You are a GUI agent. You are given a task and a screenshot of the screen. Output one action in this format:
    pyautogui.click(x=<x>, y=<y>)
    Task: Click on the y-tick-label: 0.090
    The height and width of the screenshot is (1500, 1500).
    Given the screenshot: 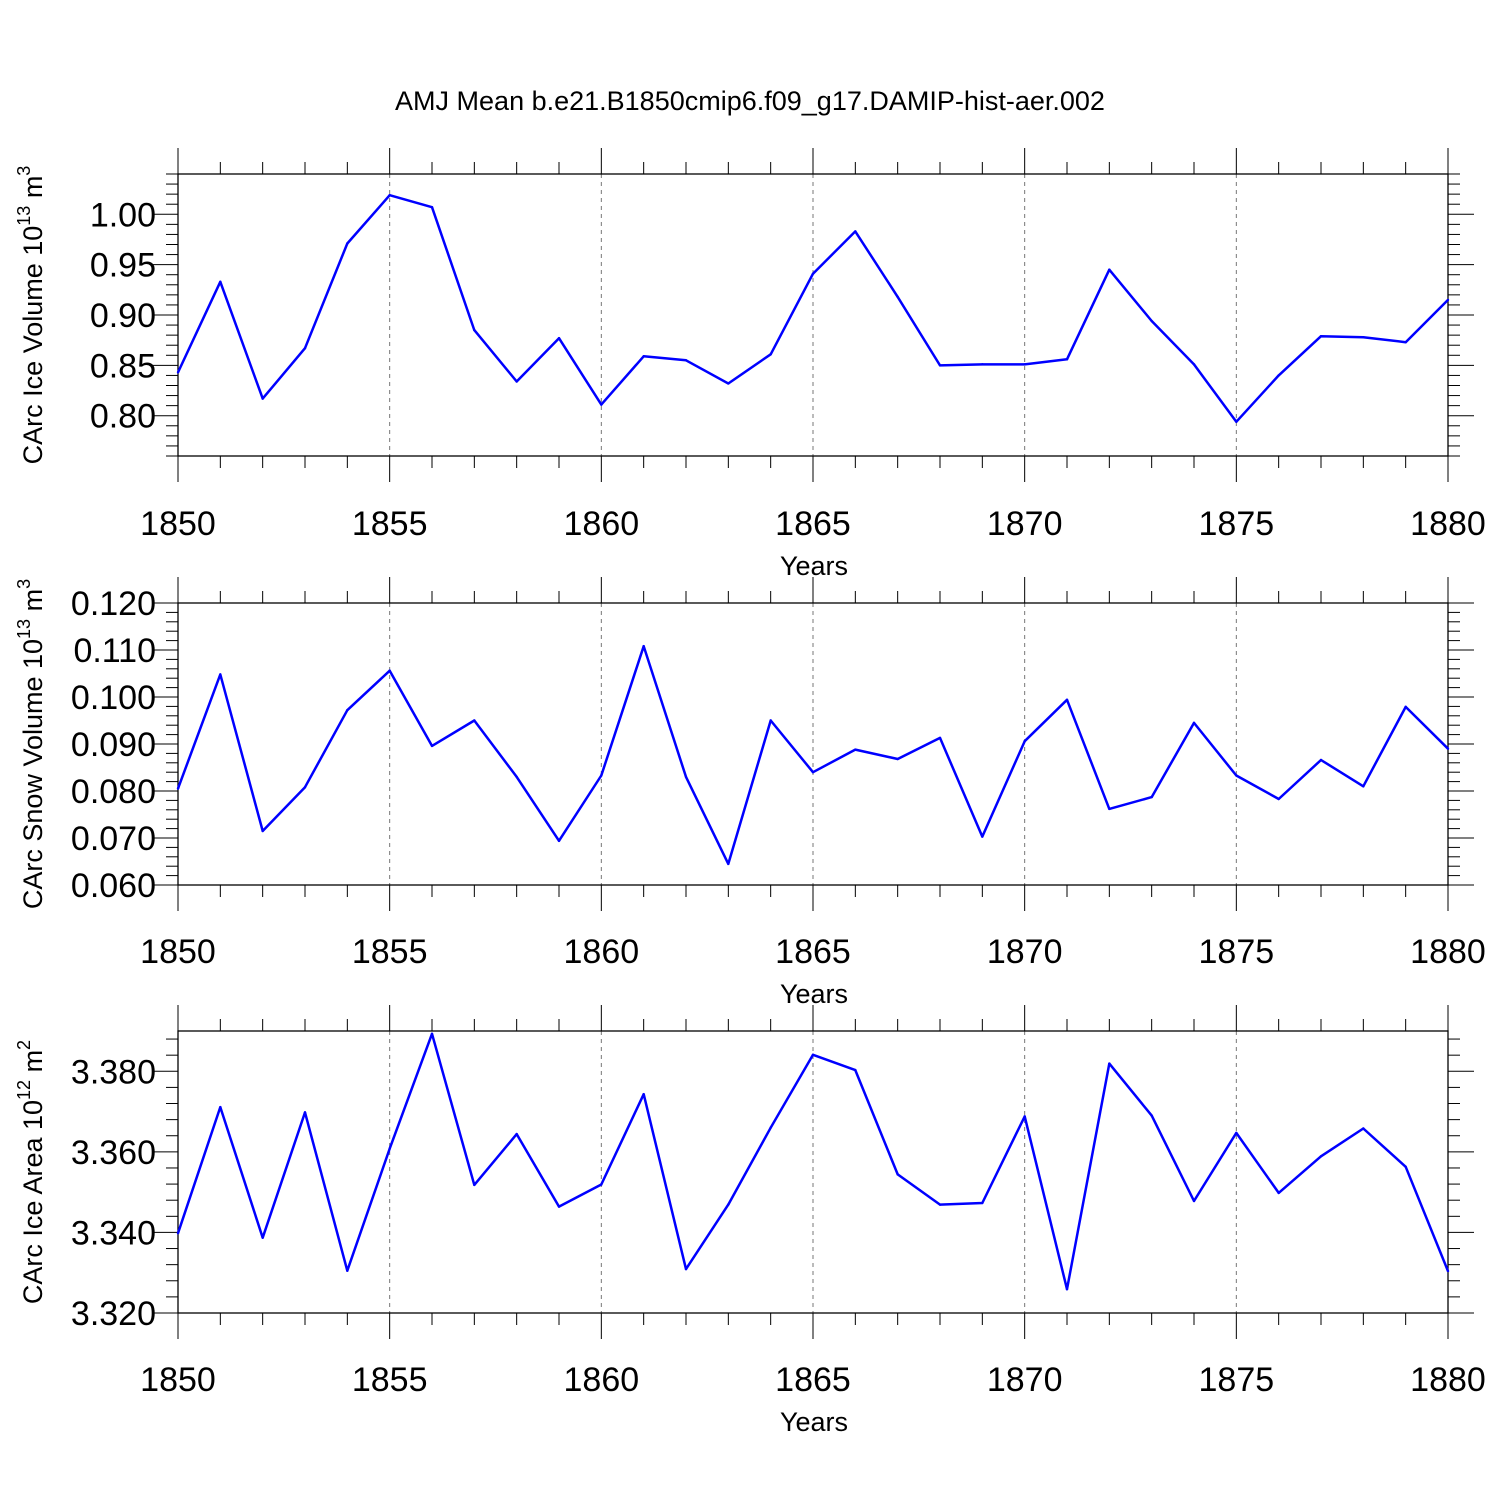 What is the action you would take?
    pyautogui.click(x=113, y=745)
    